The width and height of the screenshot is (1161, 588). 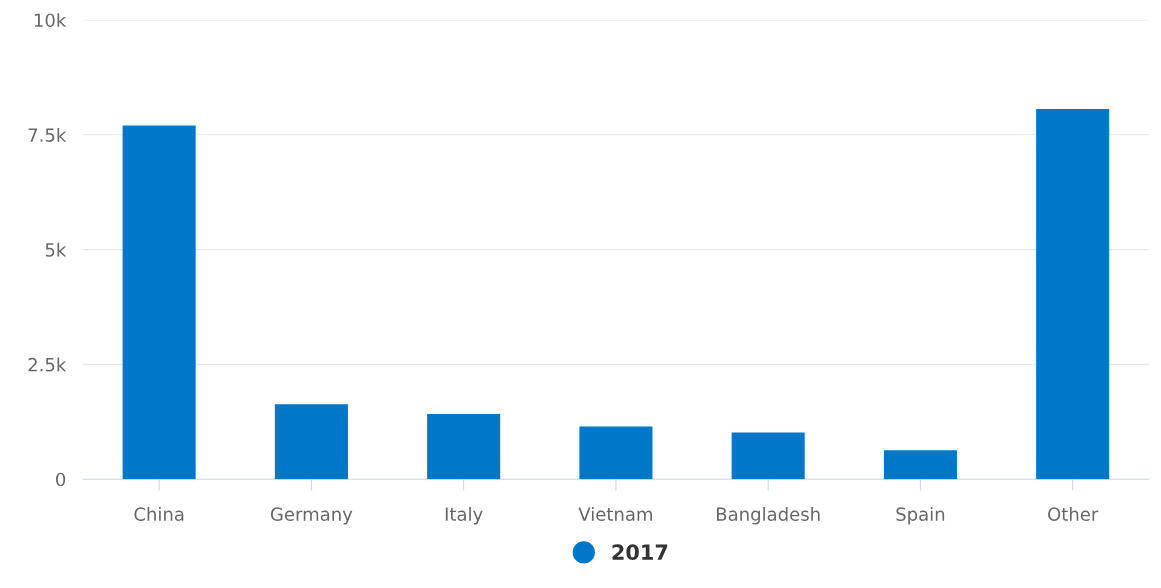 I want to click on x-tick-label: Bangladesh, so click(x=768, y=516).